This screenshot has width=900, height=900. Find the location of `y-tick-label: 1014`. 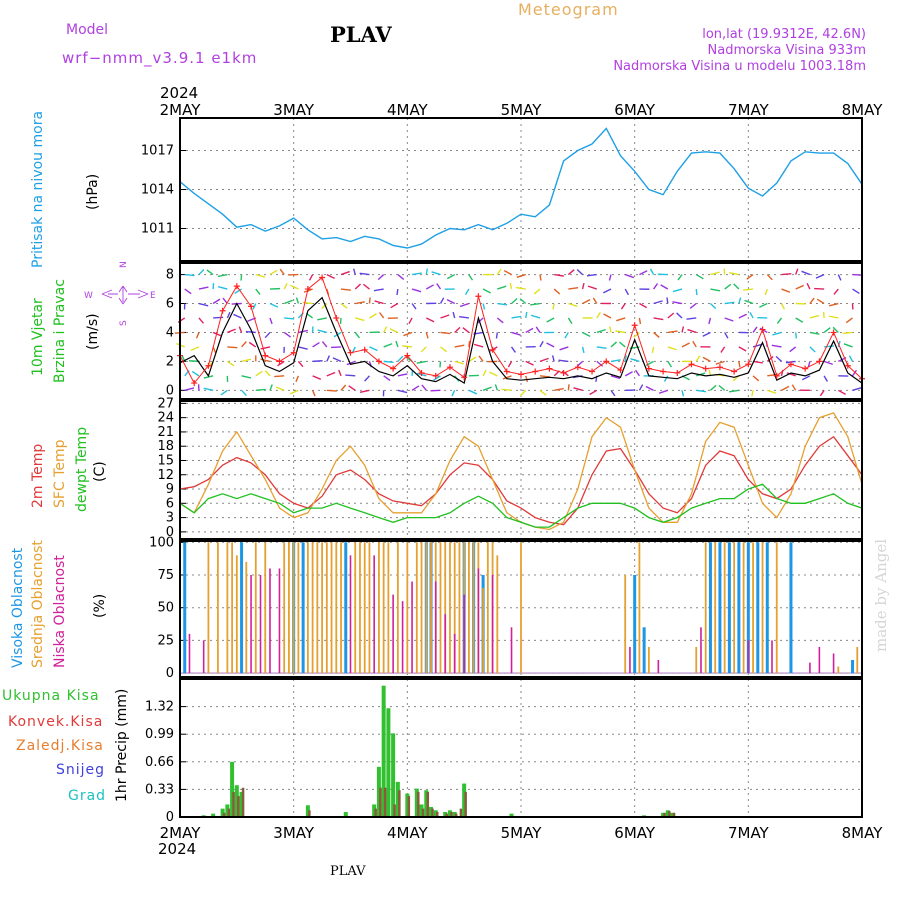

y-tick-label: 1014 is located at coordinates (157, 190).